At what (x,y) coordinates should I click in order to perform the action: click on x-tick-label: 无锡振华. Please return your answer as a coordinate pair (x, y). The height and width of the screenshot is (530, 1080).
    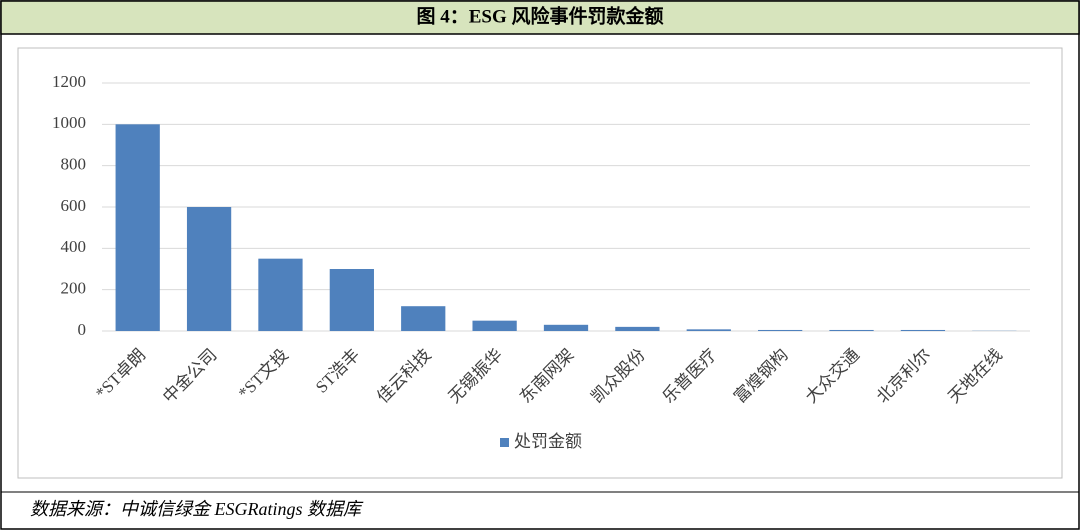
    Looking at the image, I should click on (476, 376).